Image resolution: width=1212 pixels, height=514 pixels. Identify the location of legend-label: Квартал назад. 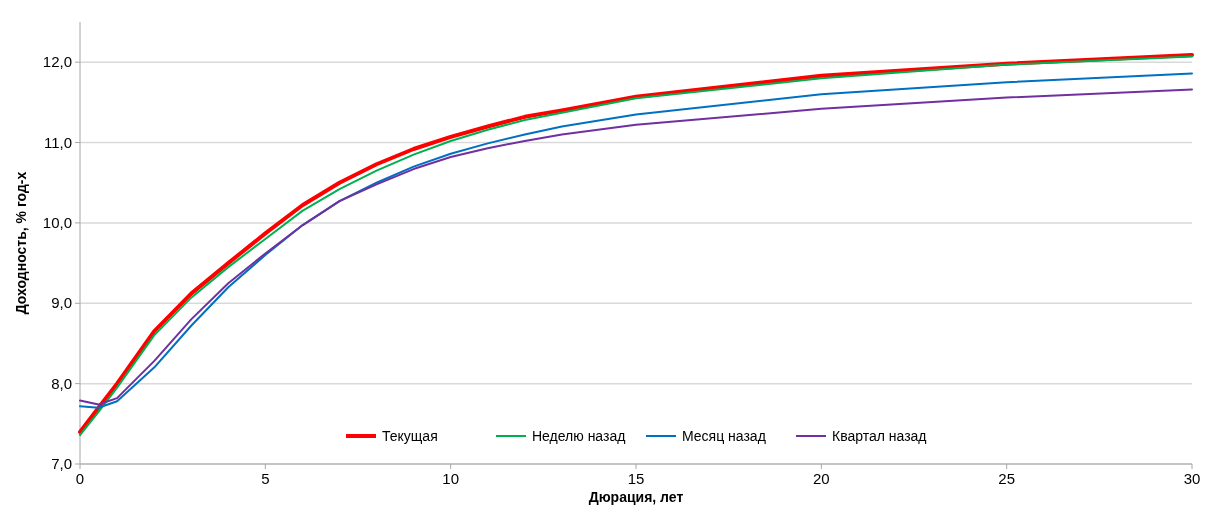
(879, 436).